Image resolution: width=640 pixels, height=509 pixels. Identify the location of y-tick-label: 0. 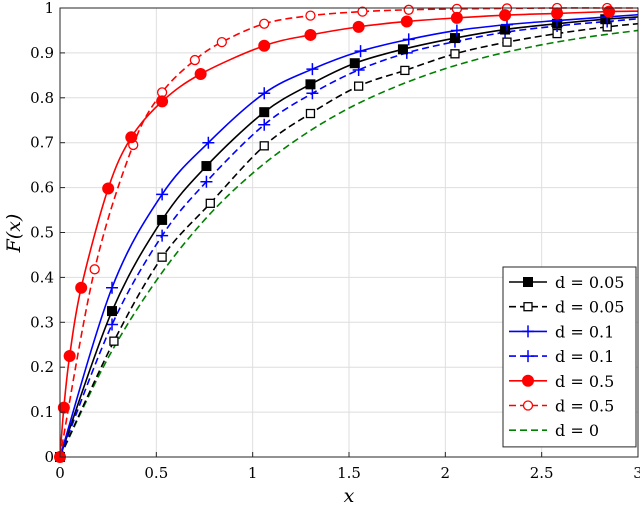
(49, 457).